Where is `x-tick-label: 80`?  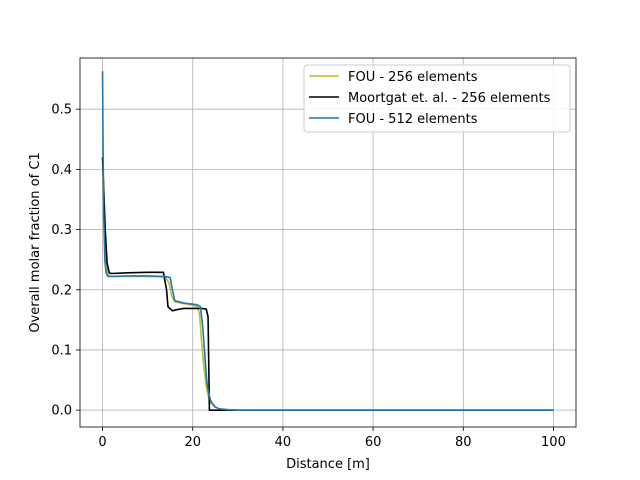
x-tick-label: 80 is located at coordinates (463, 442).